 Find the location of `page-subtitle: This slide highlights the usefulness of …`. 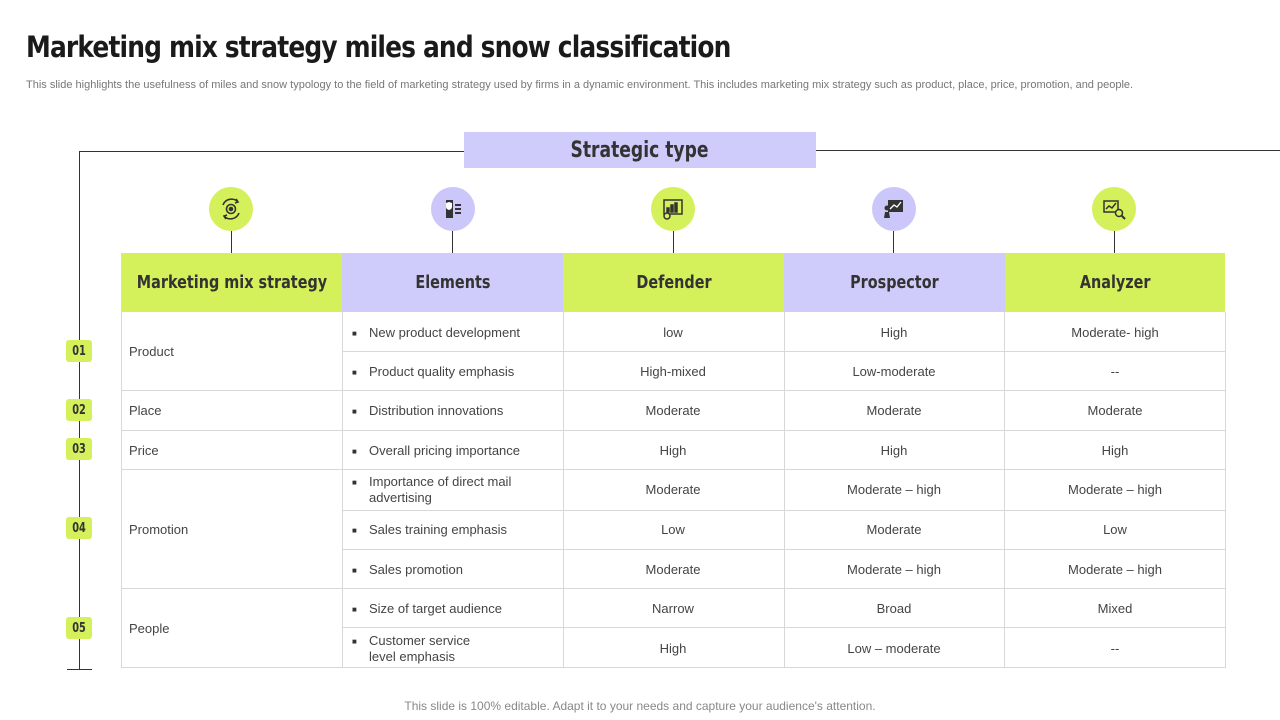

page-subtitle: This slide highlights the usefulness of … is located at coordinates (580, 85).